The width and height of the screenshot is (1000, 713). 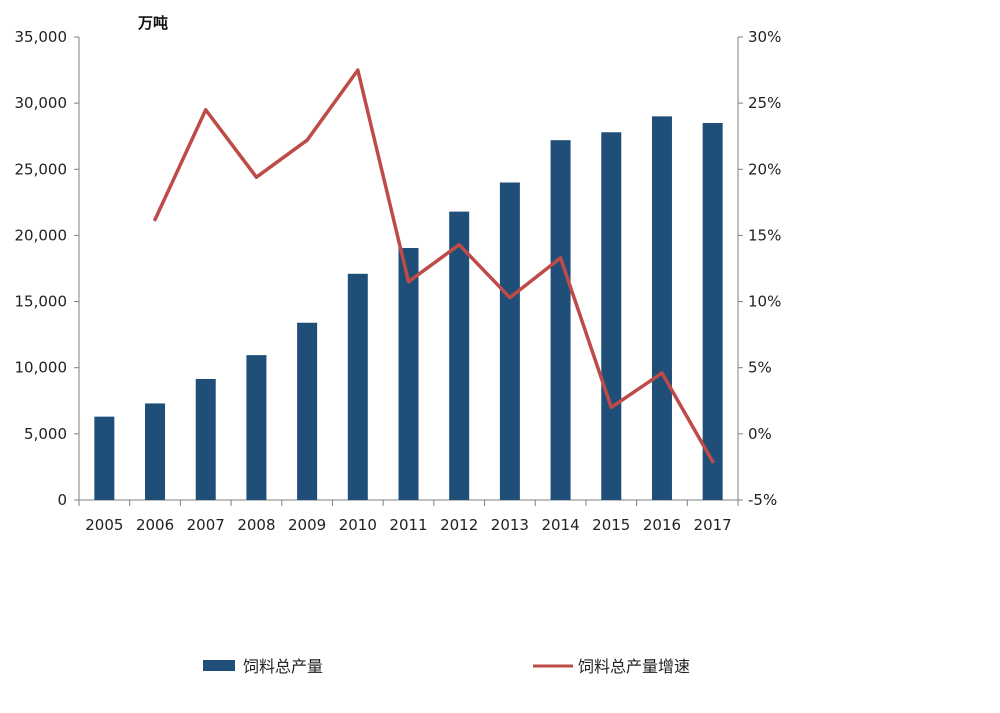 What do you see at coordinates (307, 411) in the screenshot?
I see `bar-2009` at bounding box center [307, 411].